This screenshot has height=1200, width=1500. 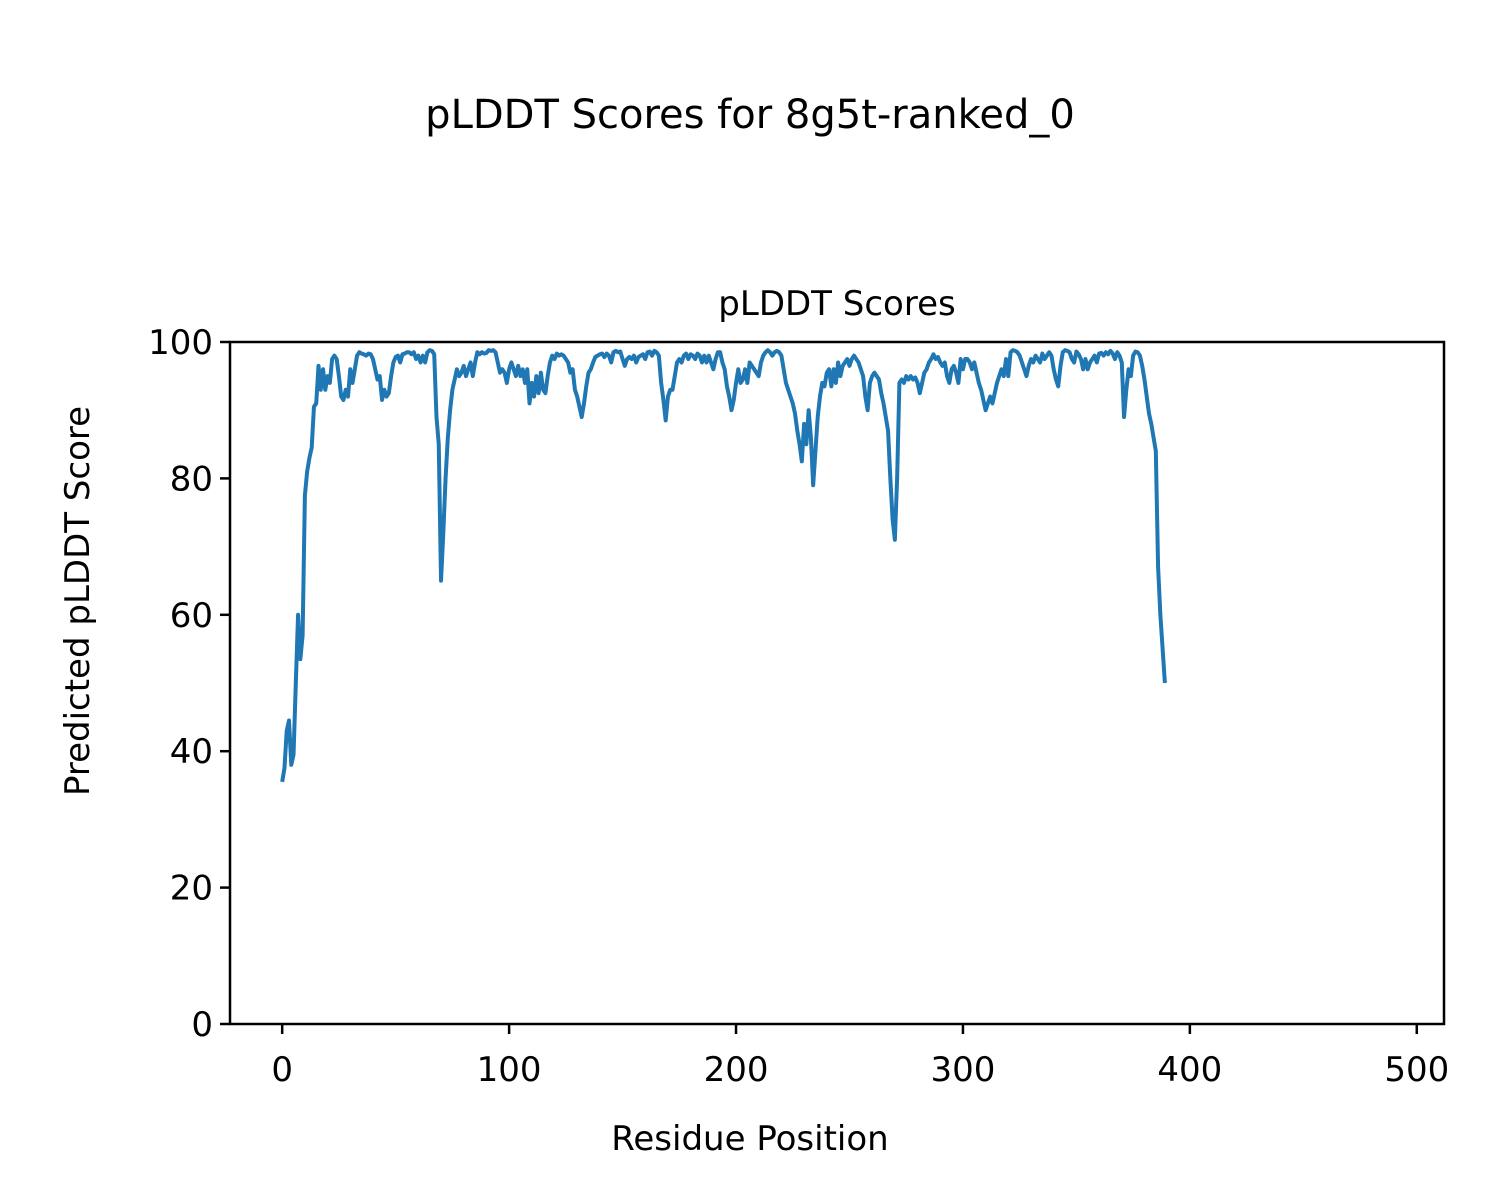 What do you see at coordinates (1189, 1070) in the screenshot?
I see `x-tick-label: 400` at bounding box center [1189, 1070].